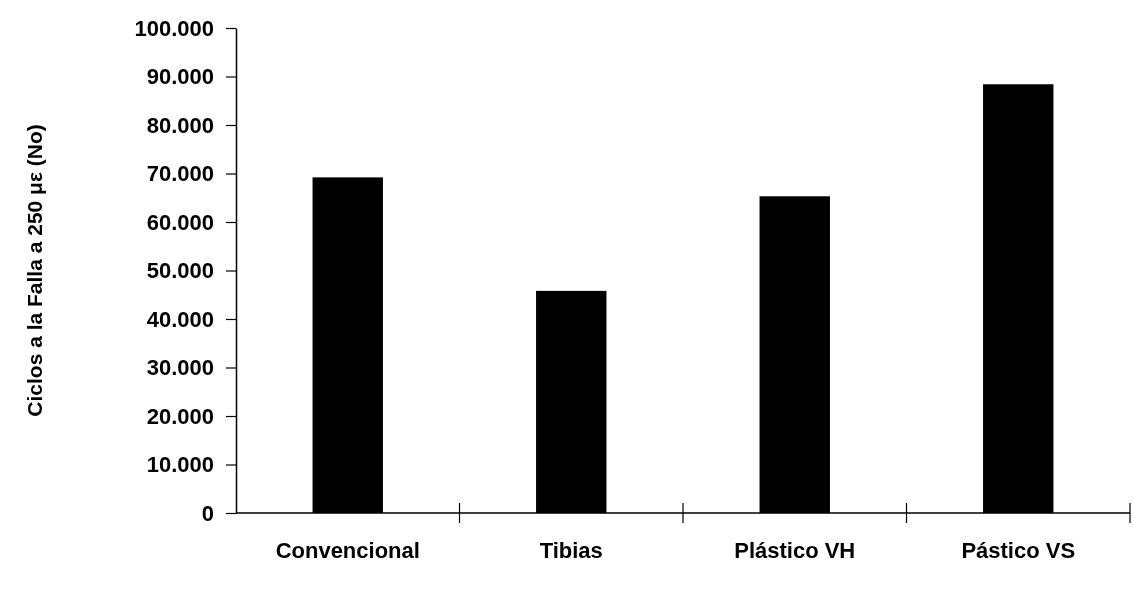 The image size is (1133, 590). I want to click on x-tick-label: Convencional, so click(347, 550).